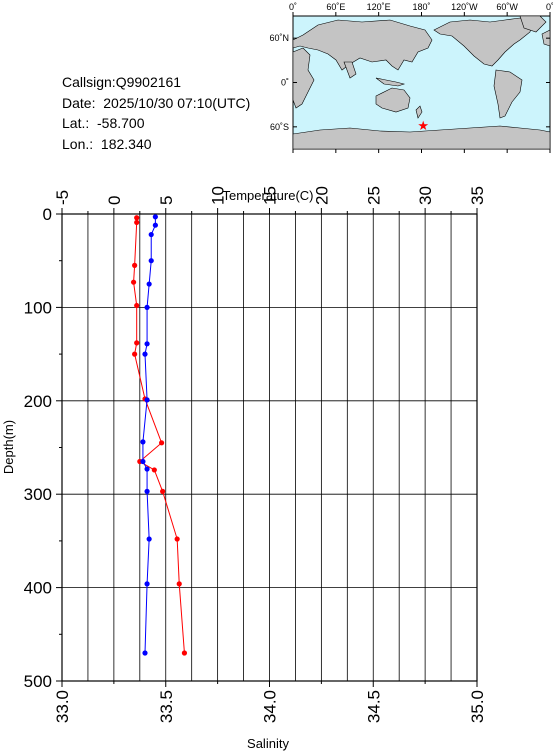 Image resolution: width=553 pixels, height=751 pixels. What do you see at coordinates (268, 743) in the screenshot?
I see `bottom-axis-label: Salinity` at bounding box center [268, 743].